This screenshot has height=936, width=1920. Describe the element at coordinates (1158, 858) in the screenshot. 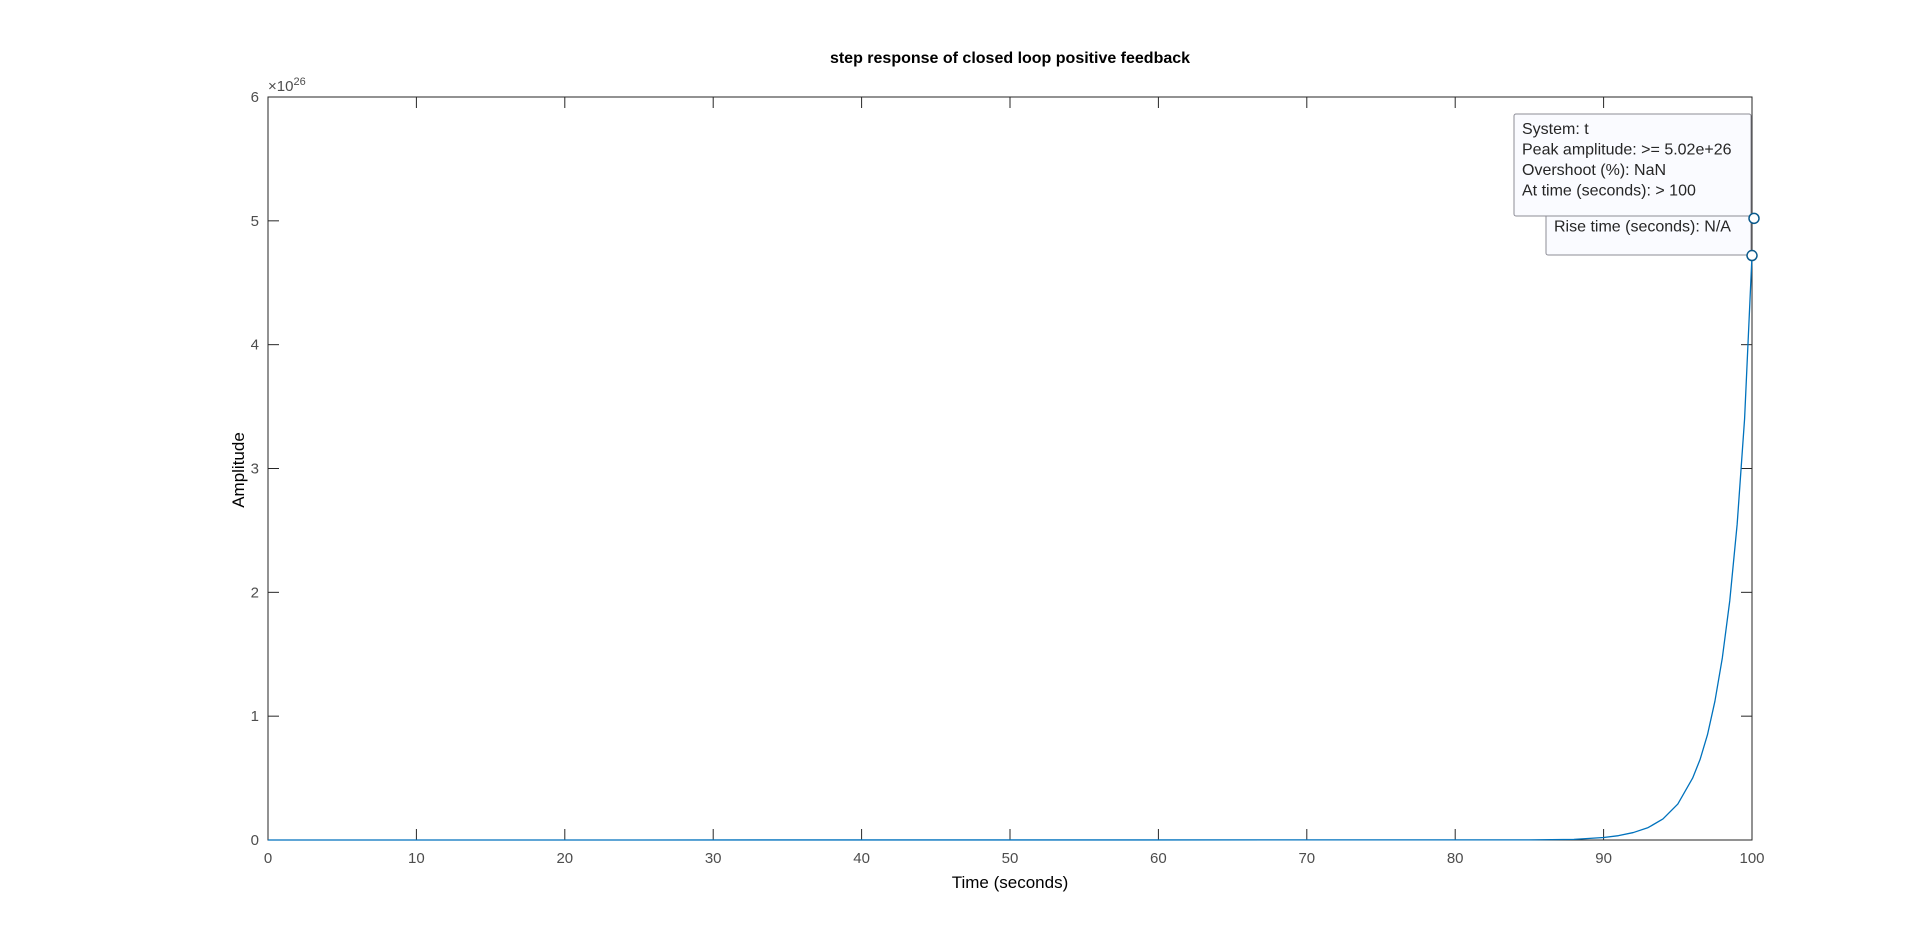

I see `x-tick-label: 60` at that location.